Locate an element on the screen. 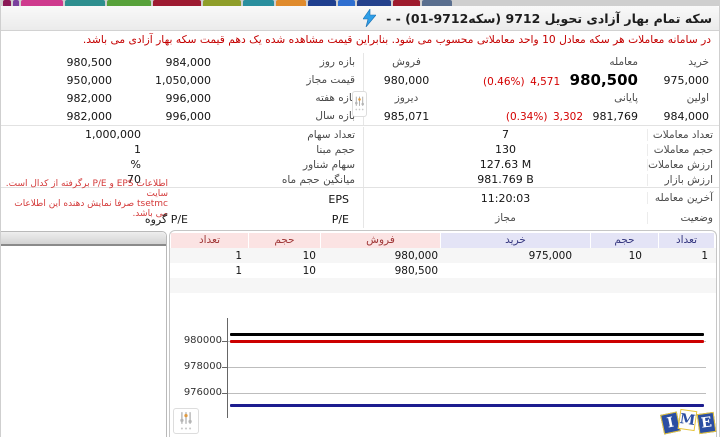 The height and width of the screenshot is (437, 720). order-book-row: 1 10 980,500 is located at coordinates (443, 270).